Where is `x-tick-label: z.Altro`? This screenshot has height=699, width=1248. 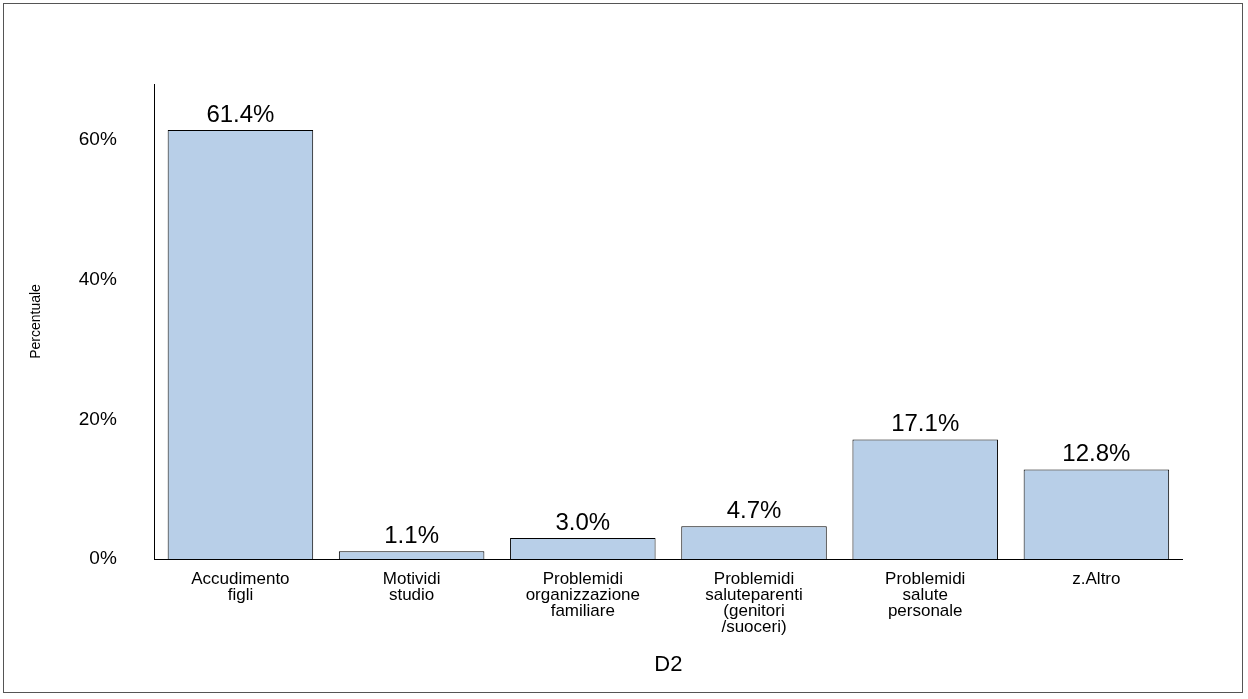
x-tick-label: z.Altro is located at coordinates (1096, 578).